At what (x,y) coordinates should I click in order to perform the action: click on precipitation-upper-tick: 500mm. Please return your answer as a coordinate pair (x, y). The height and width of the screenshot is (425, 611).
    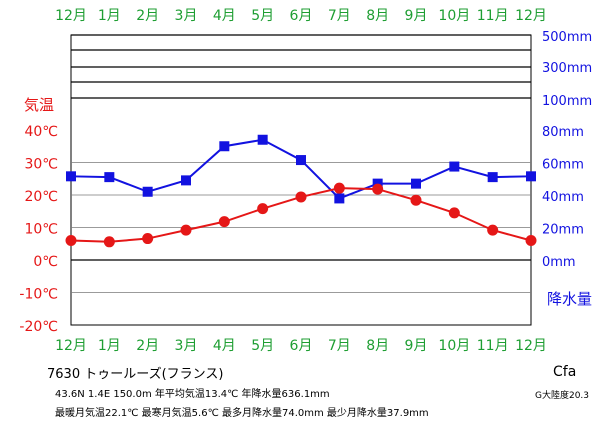
    Looking at the image, I should click on (567, 37).